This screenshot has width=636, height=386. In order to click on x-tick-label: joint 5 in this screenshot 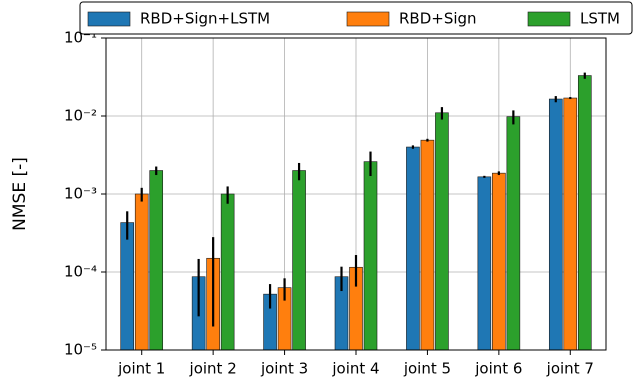, I will do `click(427, 369)`.